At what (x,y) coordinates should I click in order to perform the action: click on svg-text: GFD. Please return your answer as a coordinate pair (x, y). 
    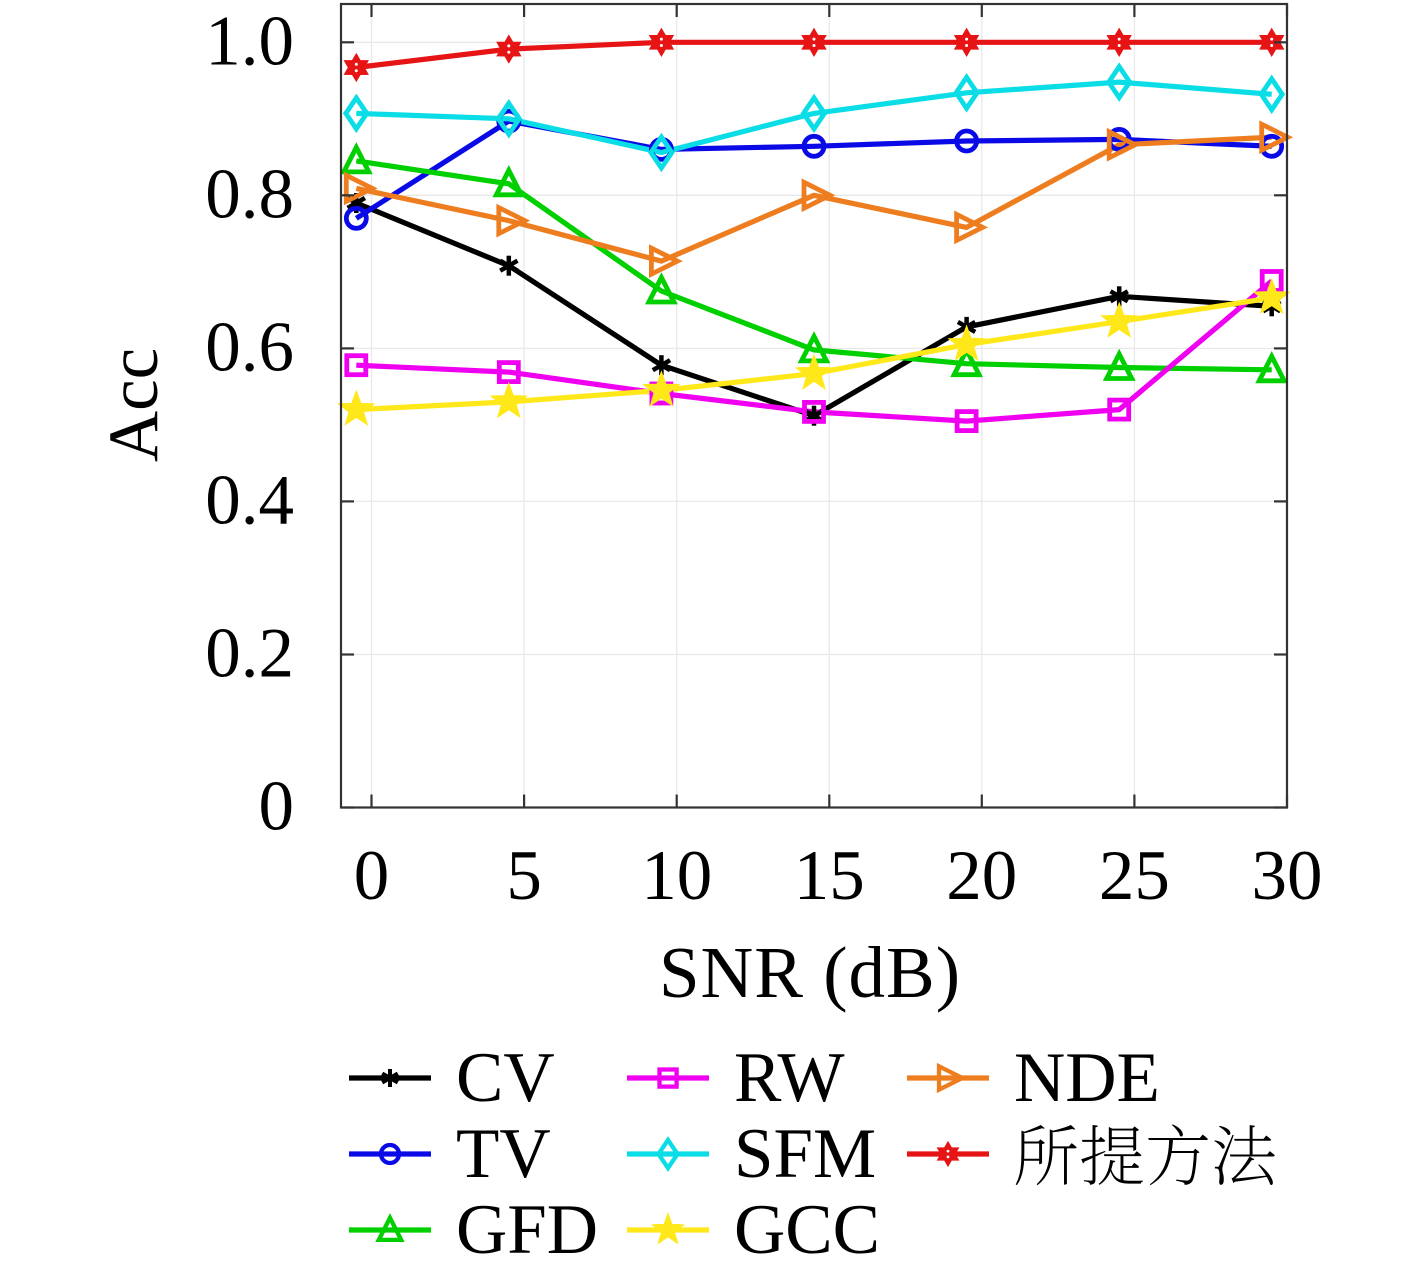
    Looking at the image, I should click on (527, 1230).